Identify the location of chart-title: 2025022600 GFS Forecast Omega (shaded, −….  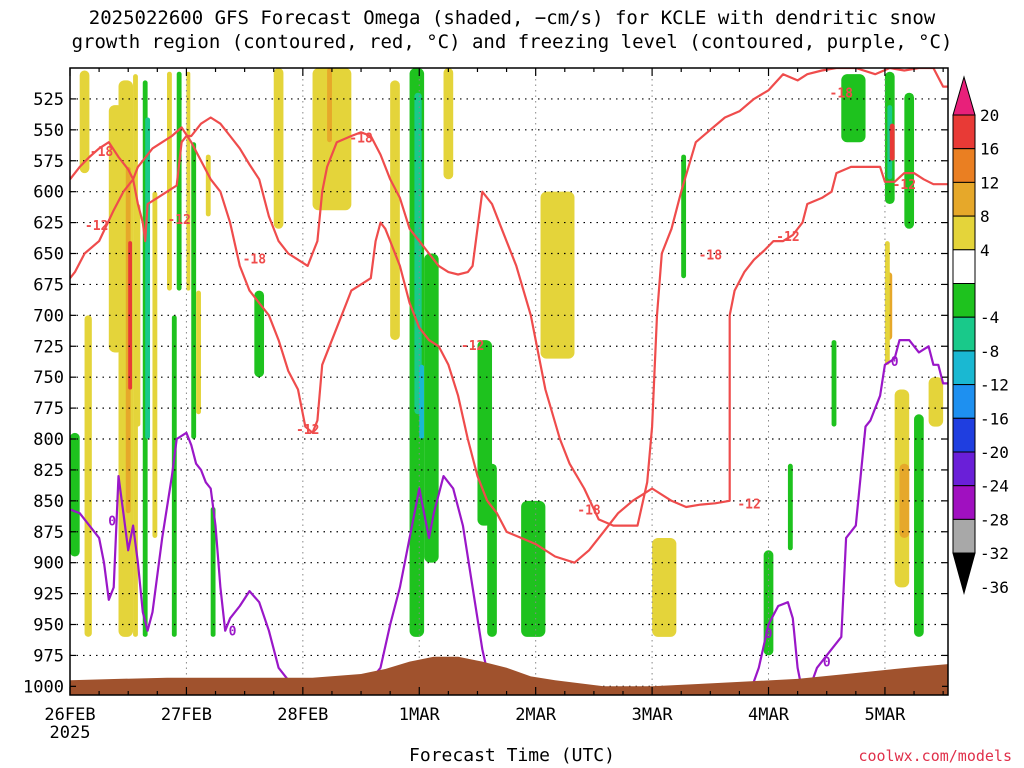
(512, 30).